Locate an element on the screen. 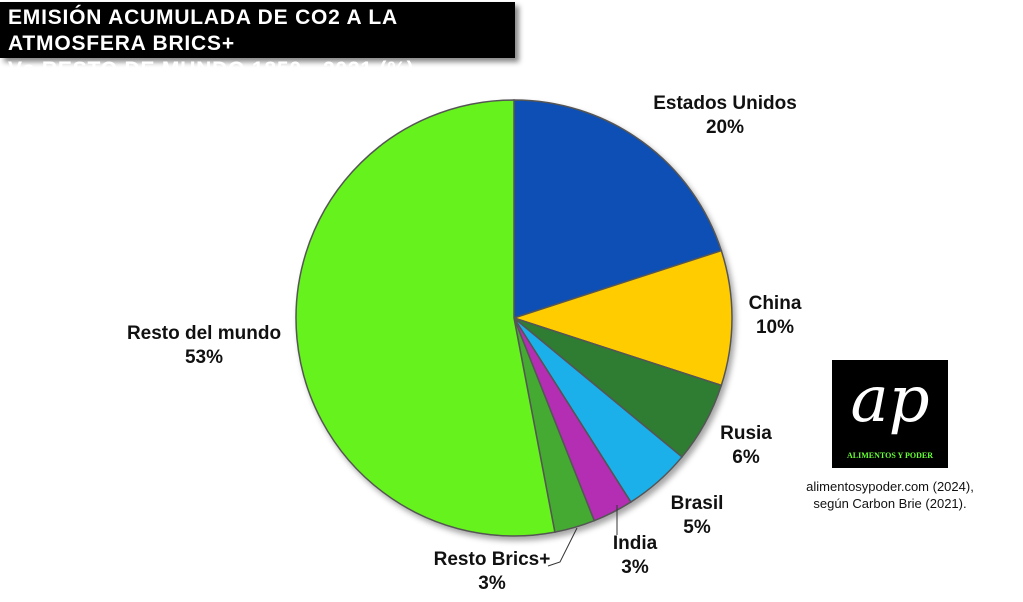  label-name: Brasil is located at coordinates (697, 503).